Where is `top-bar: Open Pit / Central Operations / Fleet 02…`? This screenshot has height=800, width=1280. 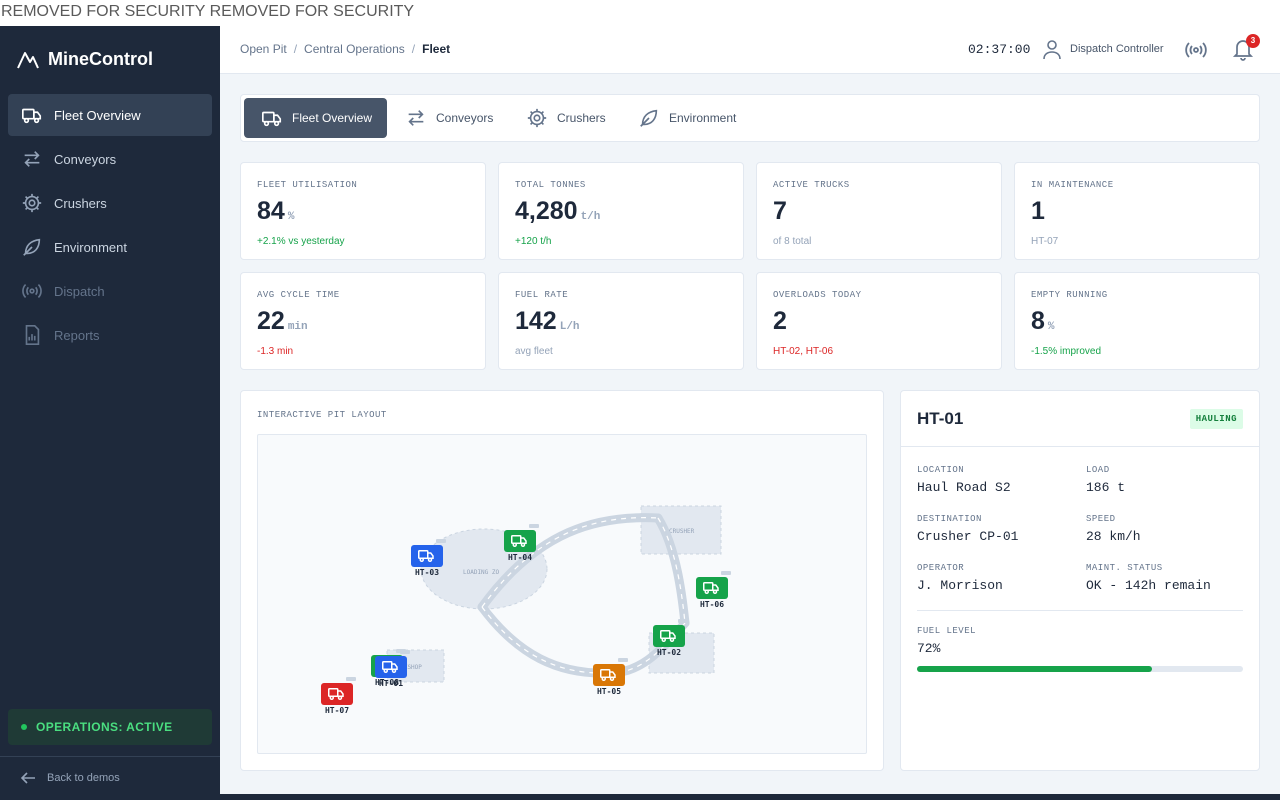 top-bar: Open Pit / Central Operations / Fleet 02… is located at coordinates (750, 50).